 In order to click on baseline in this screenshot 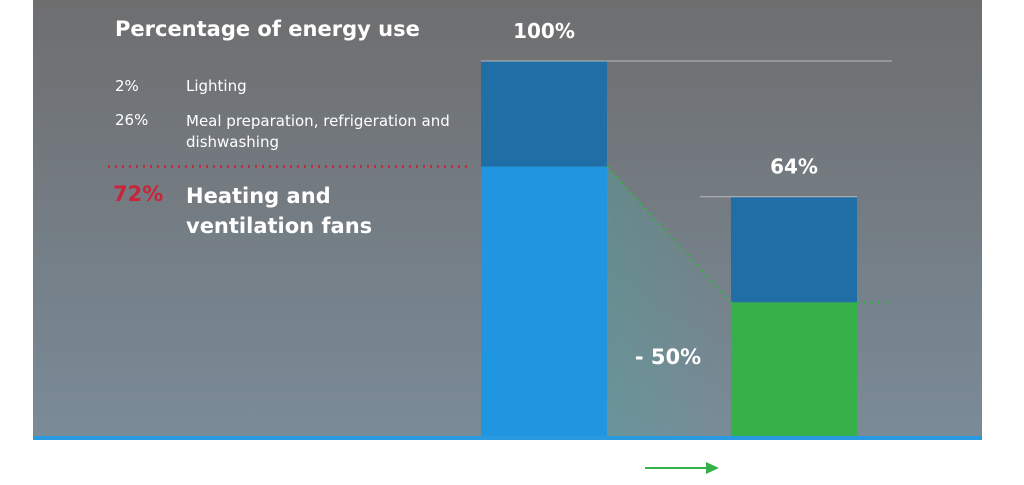, I will do `click(507, 438)`.